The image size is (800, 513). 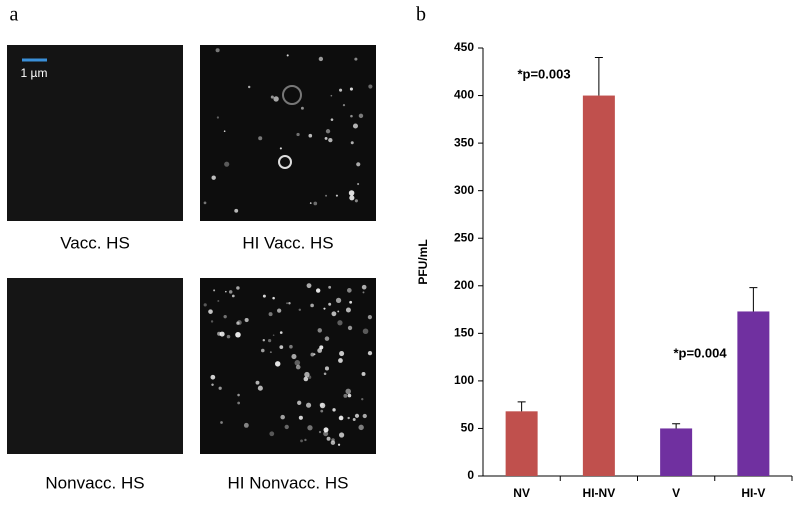 What do you see at coordinates (464, 237) in the screenshot?
I see `y-tick-label: 250` at bounding box center [464, 237].